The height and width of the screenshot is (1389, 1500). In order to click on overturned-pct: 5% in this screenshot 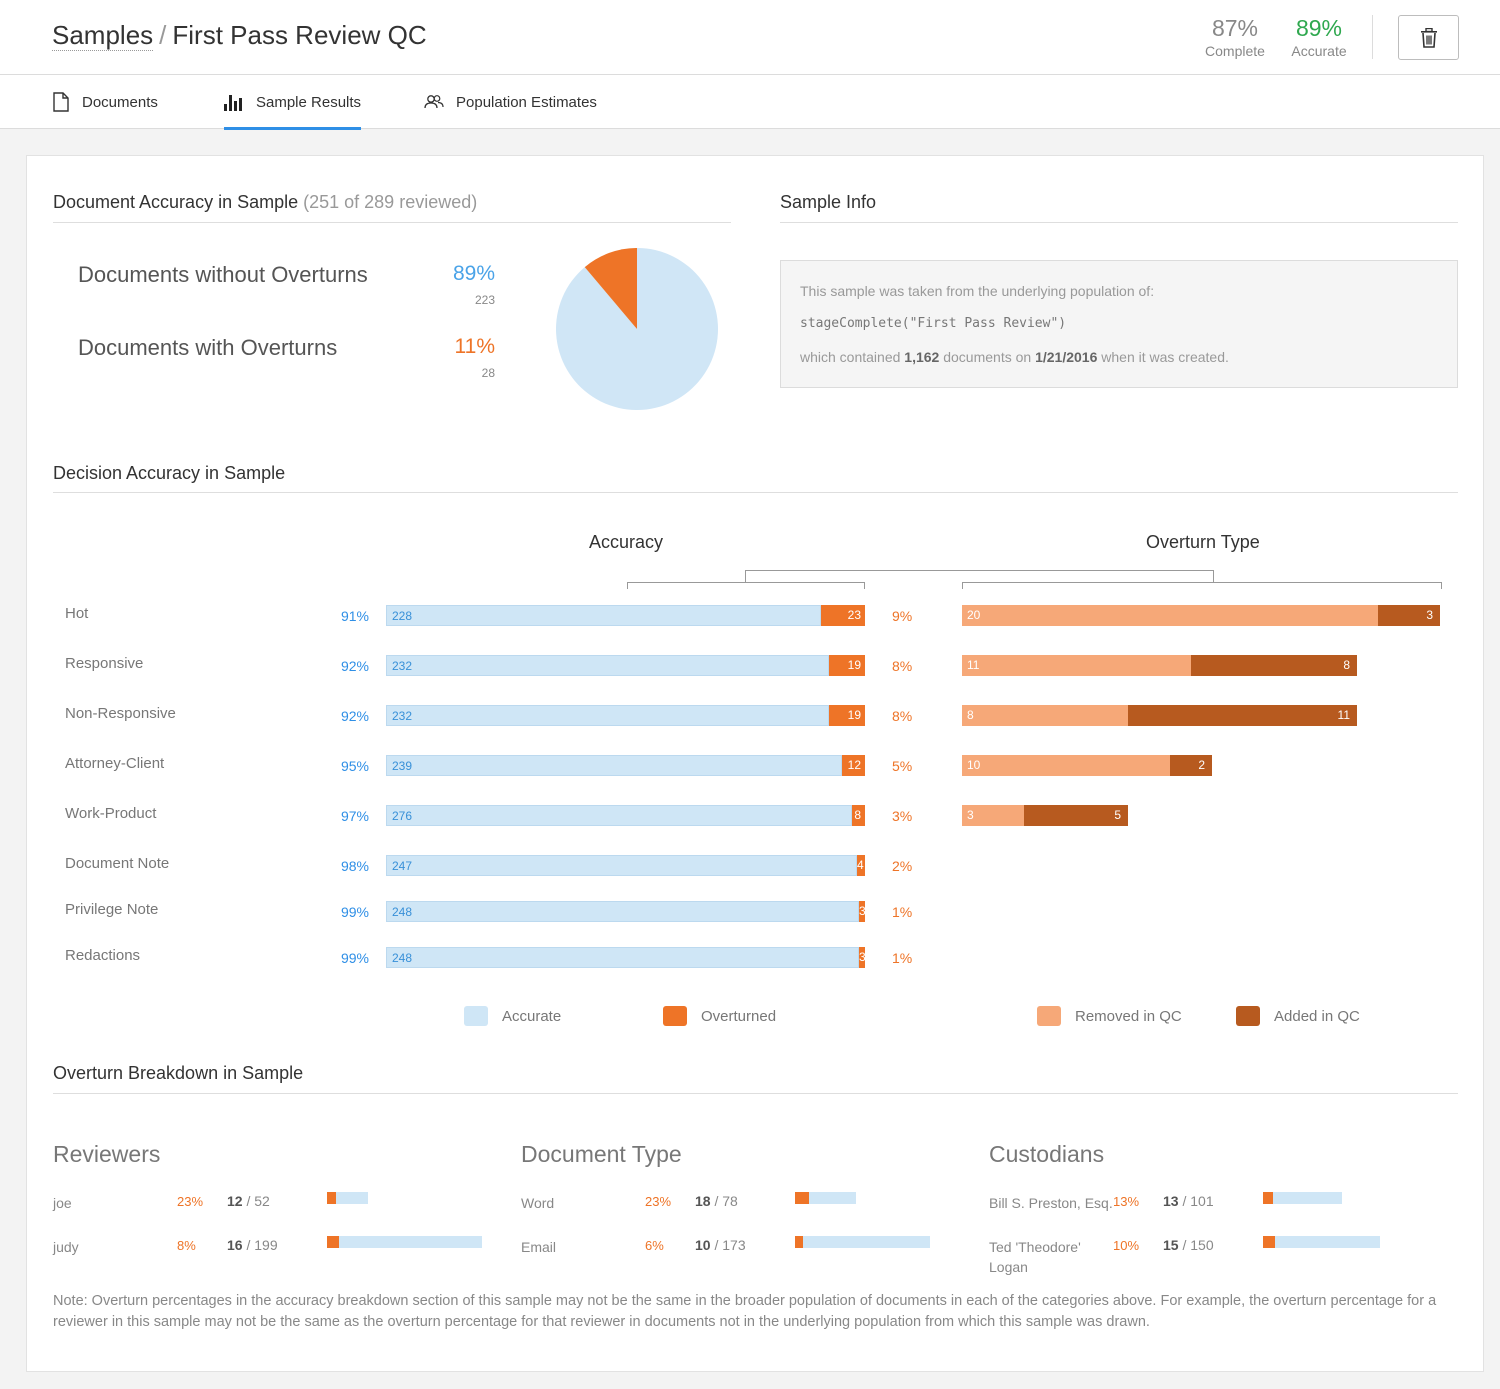, I will do `click(902, 766)`.